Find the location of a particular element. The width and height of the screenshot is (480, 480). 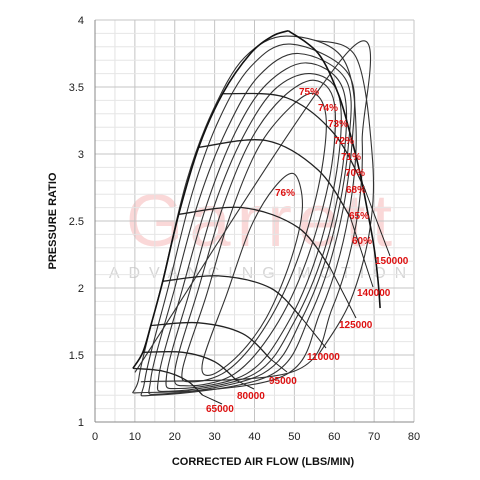

efficiency-label: 75% is located at coordinates (309, 92).